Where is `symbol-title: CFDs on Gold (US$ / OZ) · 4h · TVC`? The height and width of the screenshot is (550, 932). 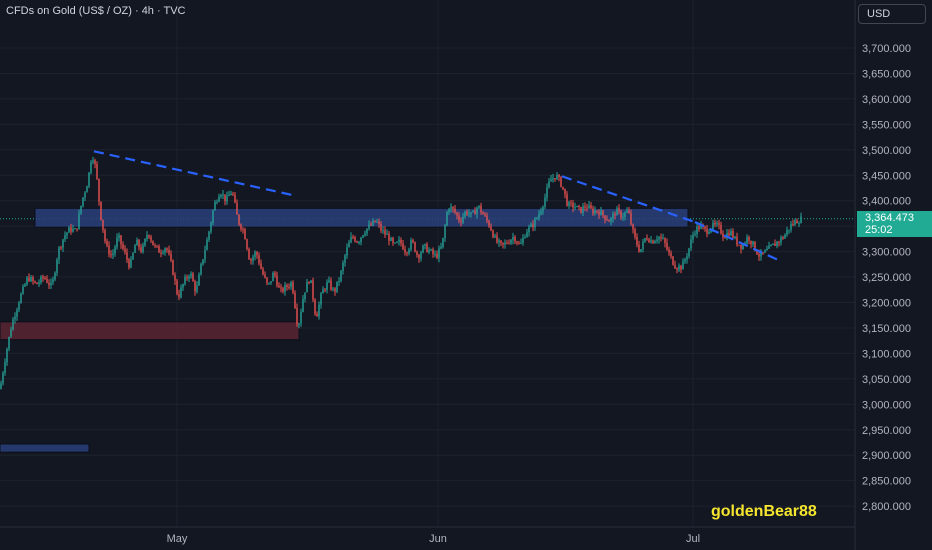 symbol-title: CFDs on Gold (US$ / OZ) · 4h · TVC is located at coordinates (96, 11).